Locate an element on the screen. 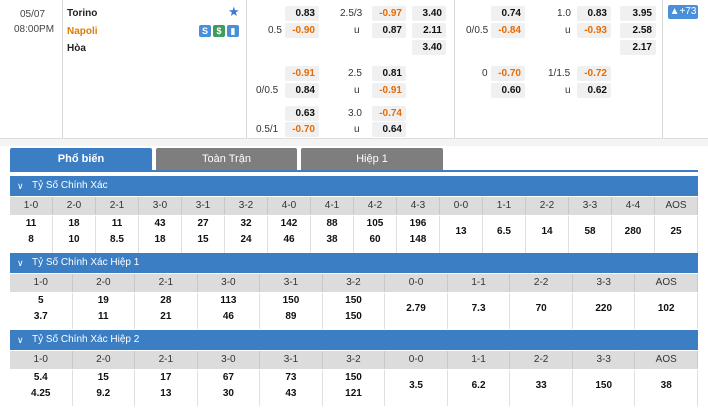 The width and height of the screenshot is (708, 411). section-header: ∨ Tỷ Số Chính Xác Hiệp 1 is located at coordinates (354, 263).